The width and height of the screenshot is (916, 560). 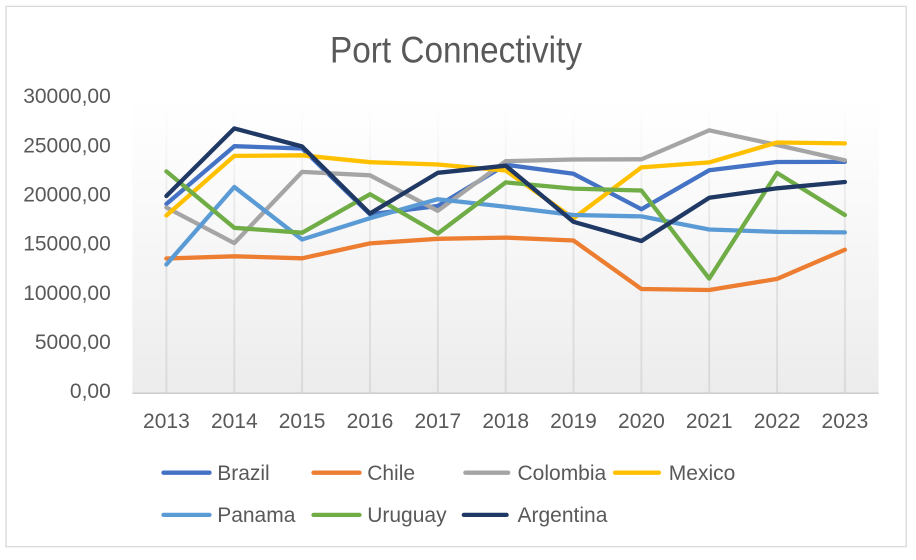 What do you see at coordinates (407, 515) in the screenshot?
I see `svg-text: Uruguay` at bounding box center [407, 515].